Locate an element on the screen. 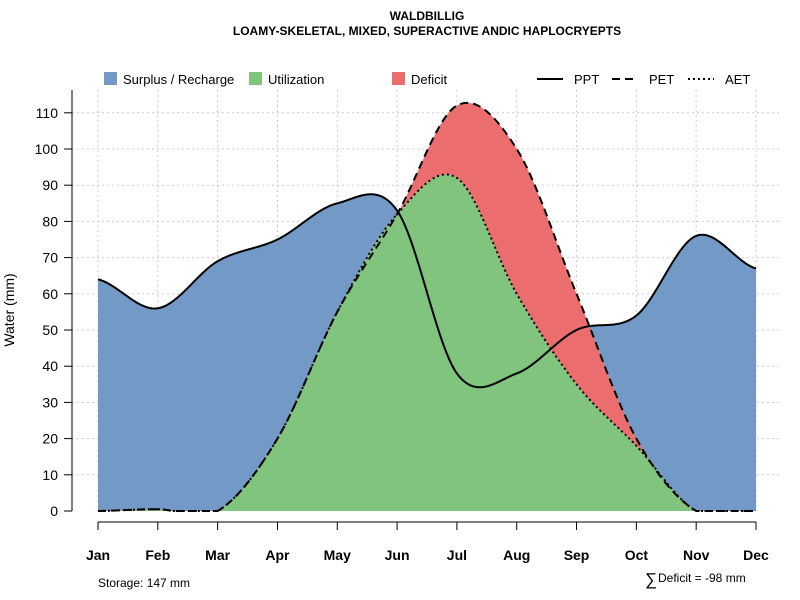  legend-label-aet: AET is located at coordinates (737, 79).